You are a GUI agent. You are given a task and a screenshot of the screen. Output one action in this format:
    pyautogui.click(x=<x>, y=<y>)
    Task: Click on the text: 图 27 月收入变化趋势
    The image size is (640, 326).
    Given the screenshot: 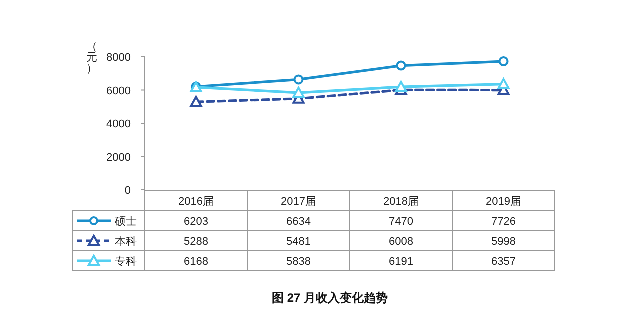 What is the action you would take?
    pyautogui.click(x=330, y=298)
    